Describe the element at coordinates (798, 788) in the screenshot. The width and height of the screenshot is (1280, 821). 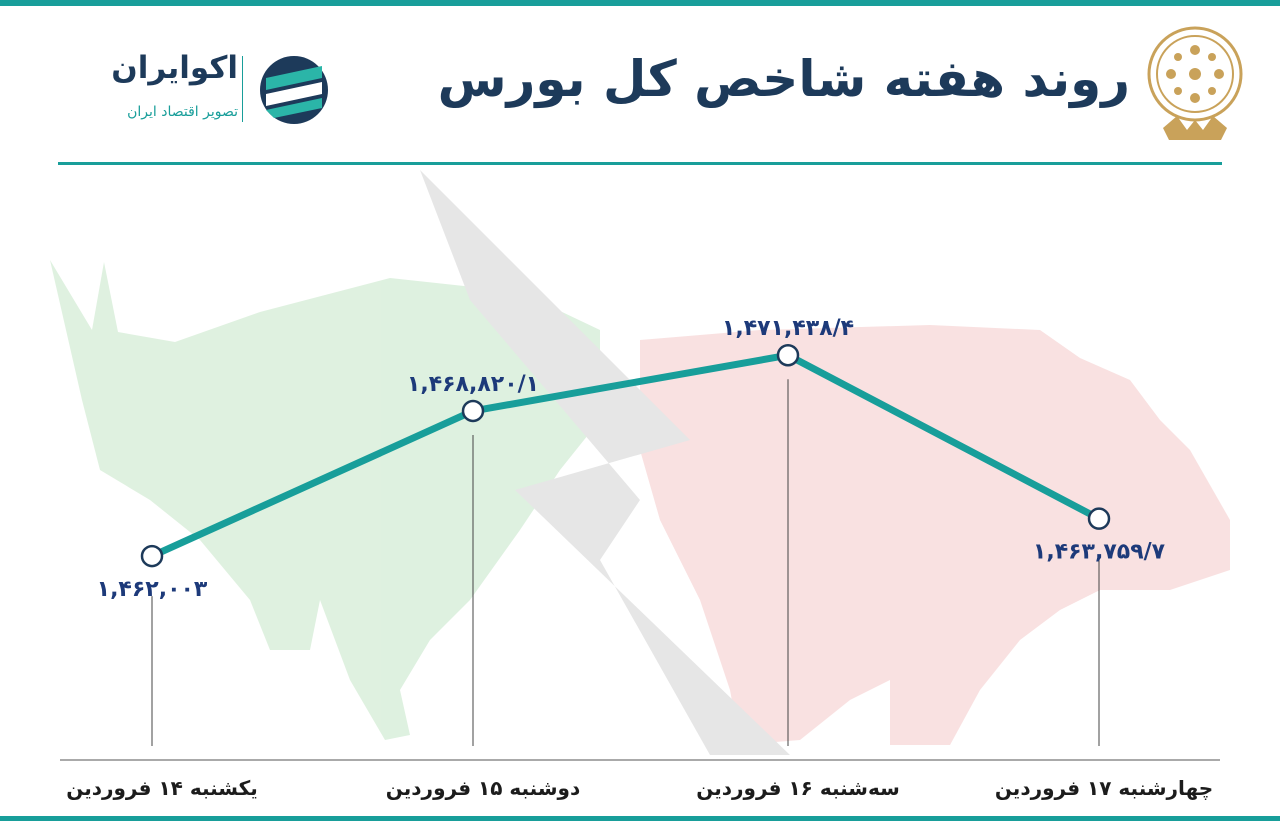
I see `x-tick-label: سه‌شنبه ۱۶ فروردین` at that location.